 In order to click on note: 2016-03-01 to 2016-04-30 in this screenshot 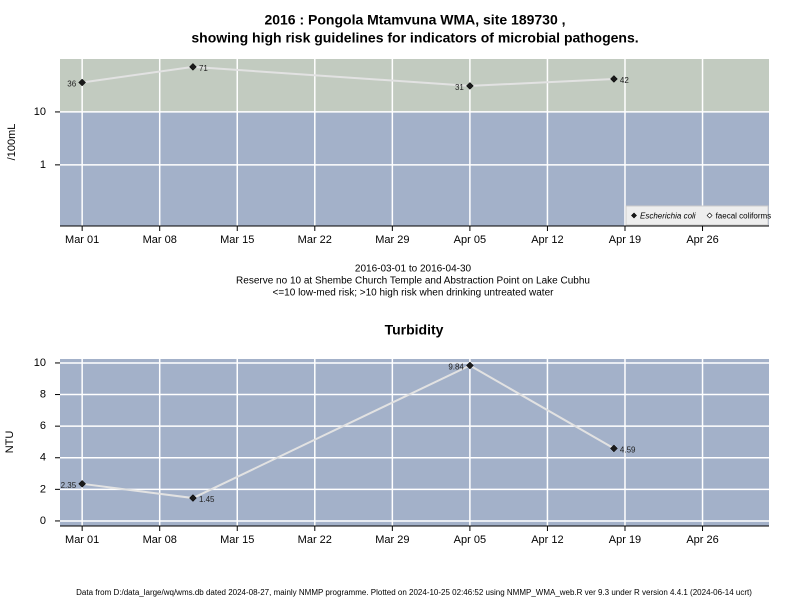, I will do `click(413, 269)`.